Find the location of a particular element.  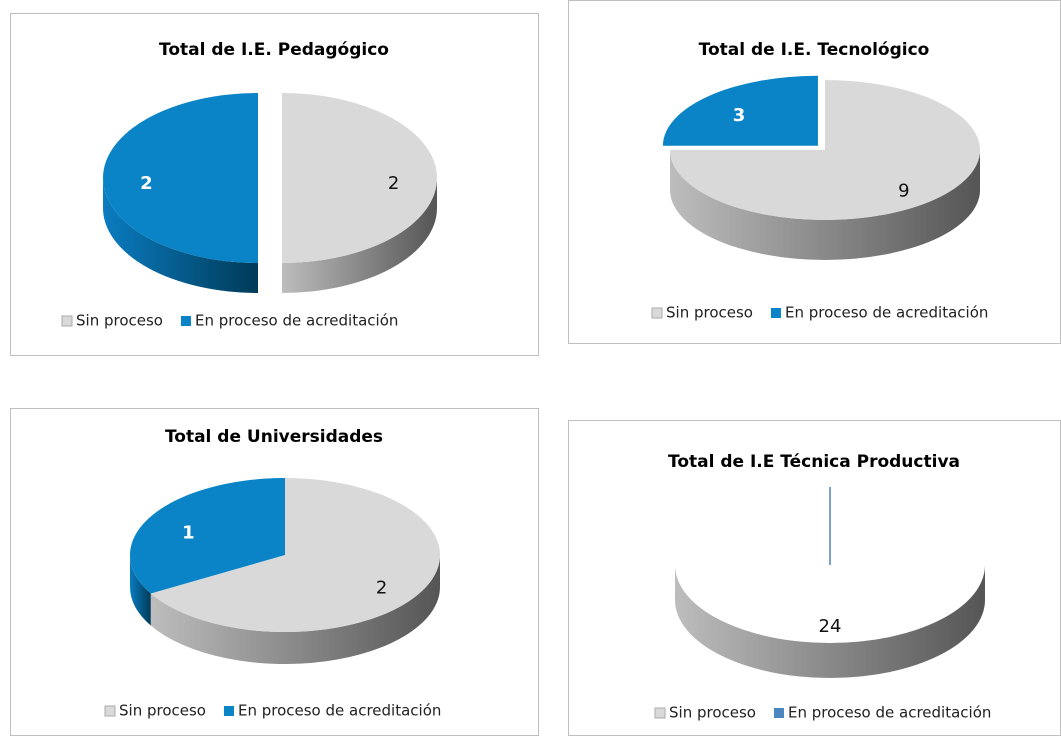

chart-title: Total de I.E Técnica Productiva is located at coordinates (814, 462).